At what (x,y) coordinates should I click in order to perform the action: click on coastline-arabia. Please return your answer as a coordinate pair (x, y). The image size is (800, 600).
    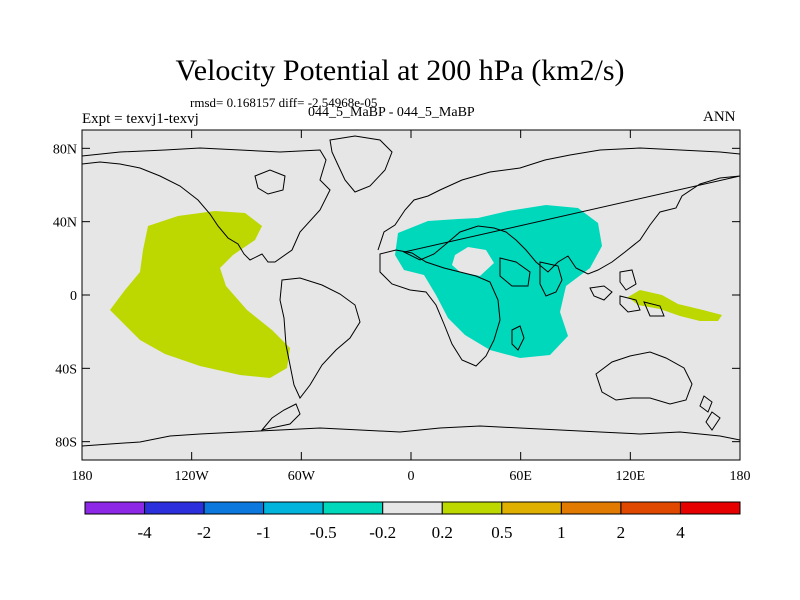
    Looking at the image, I should click on (515, 272).